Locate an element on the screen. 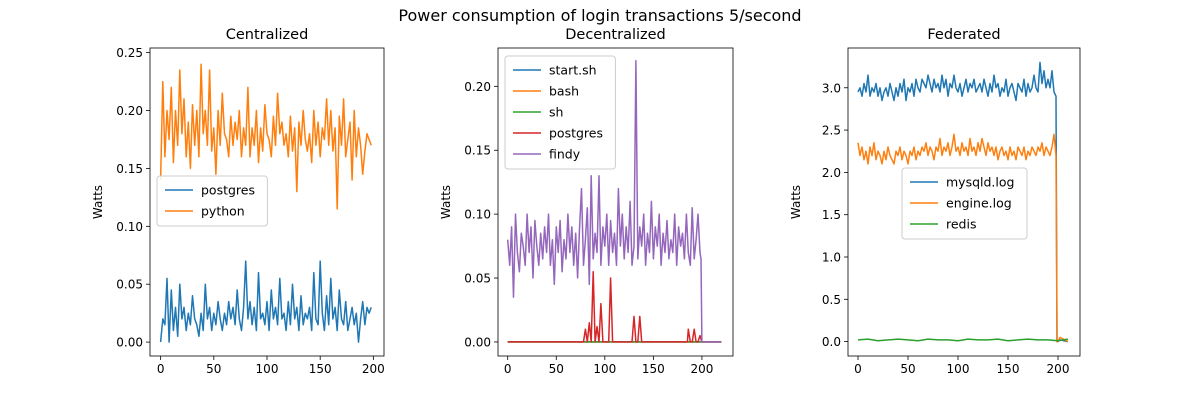 This screenshot has width=1200, height=404. axes-frame is located at coordinates (964, 202).